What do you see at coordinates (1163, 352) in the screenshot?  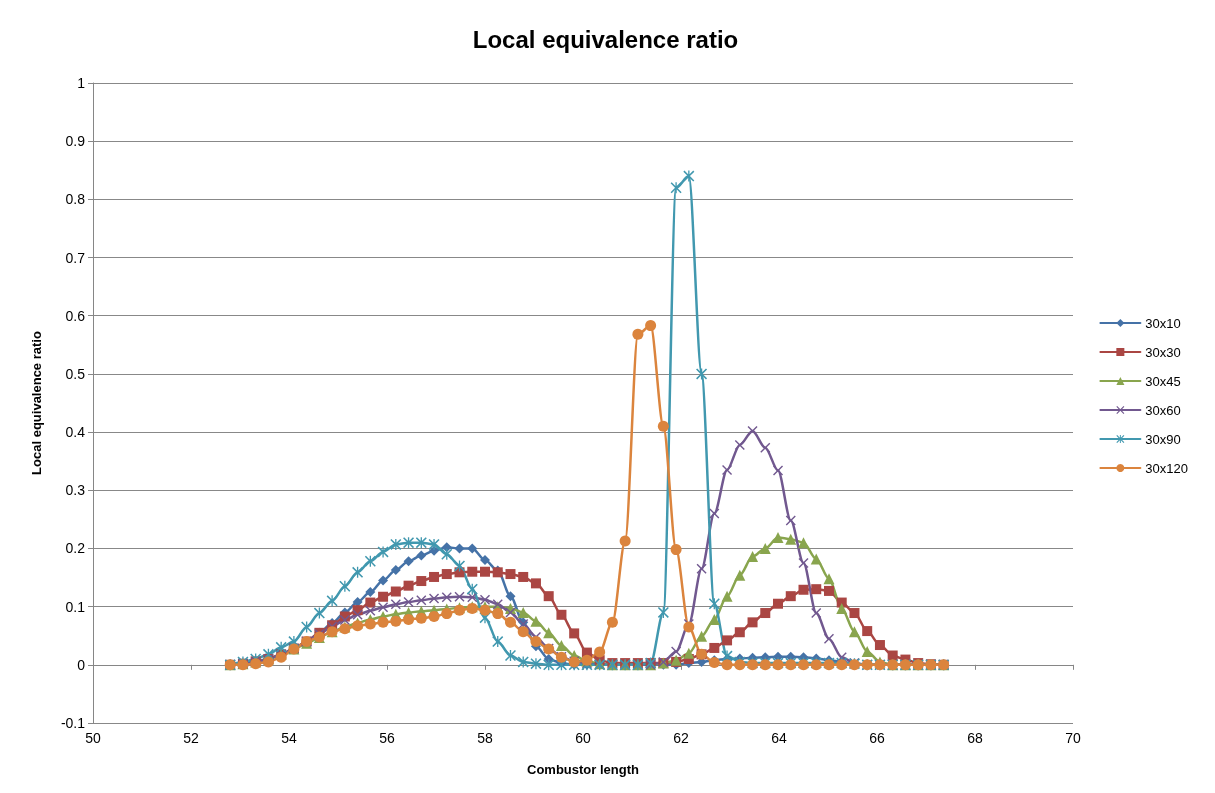 I see `legend-label: 30x30` at bounding box center [1163, 352].